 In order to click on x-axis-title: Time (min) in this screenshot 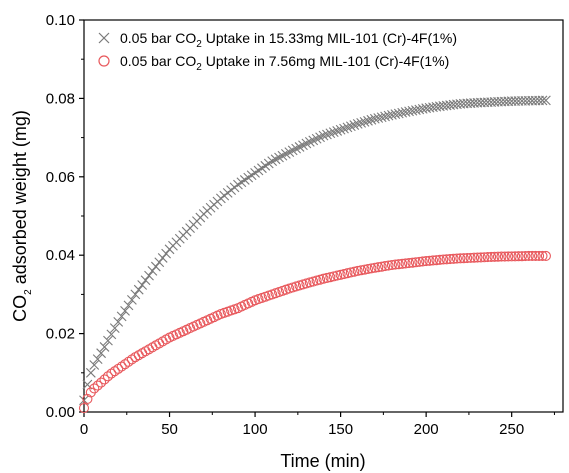, I will do `click(322, 461)`.